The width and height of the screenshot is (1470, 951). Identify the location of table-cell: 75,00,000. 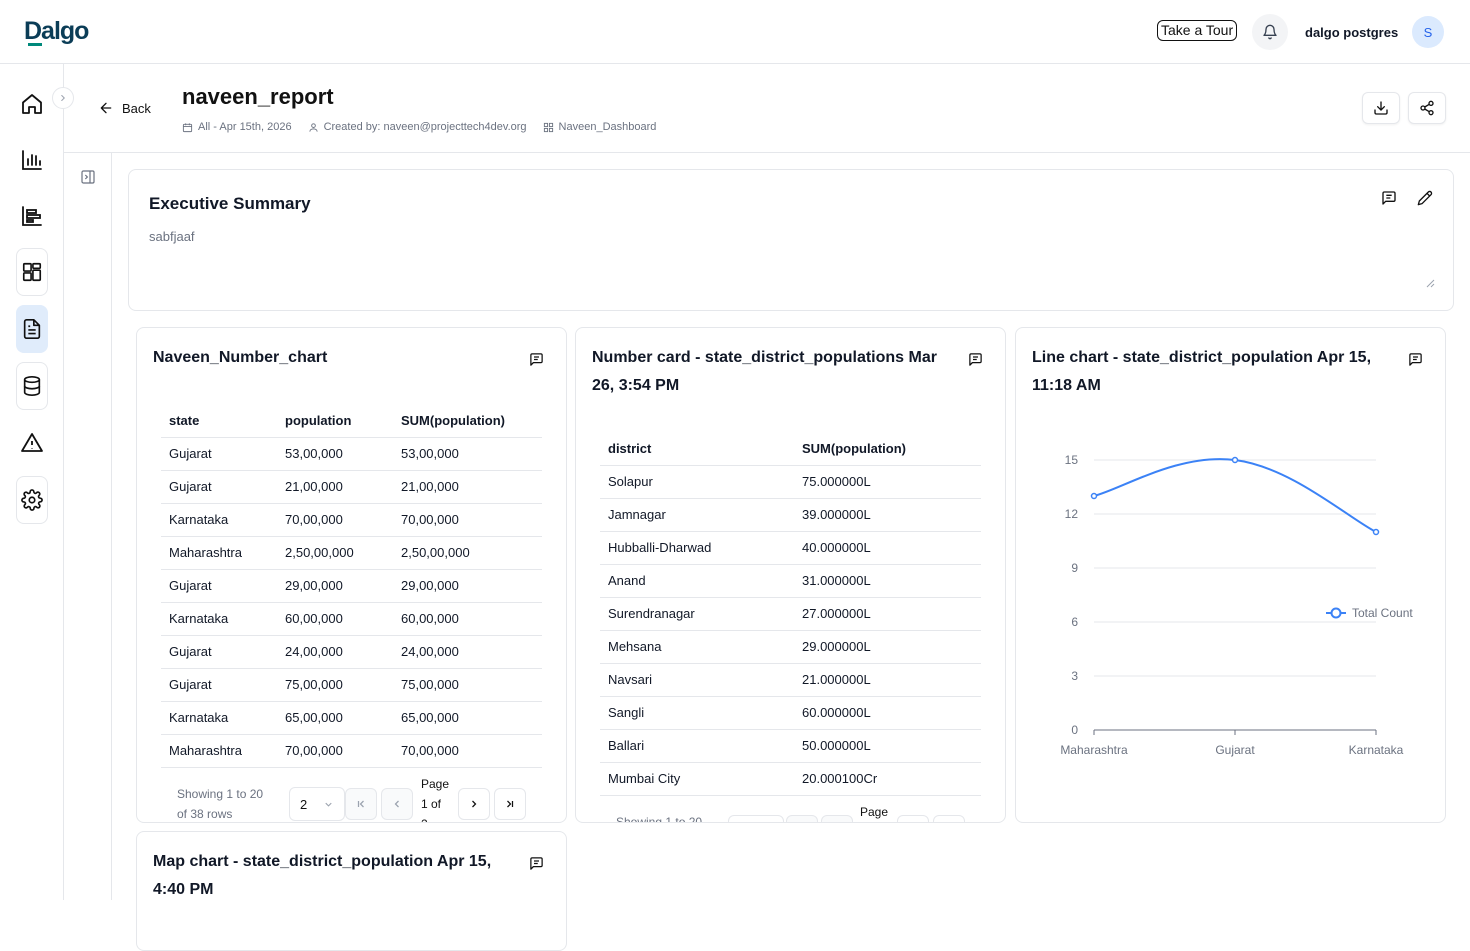
(335, 685).